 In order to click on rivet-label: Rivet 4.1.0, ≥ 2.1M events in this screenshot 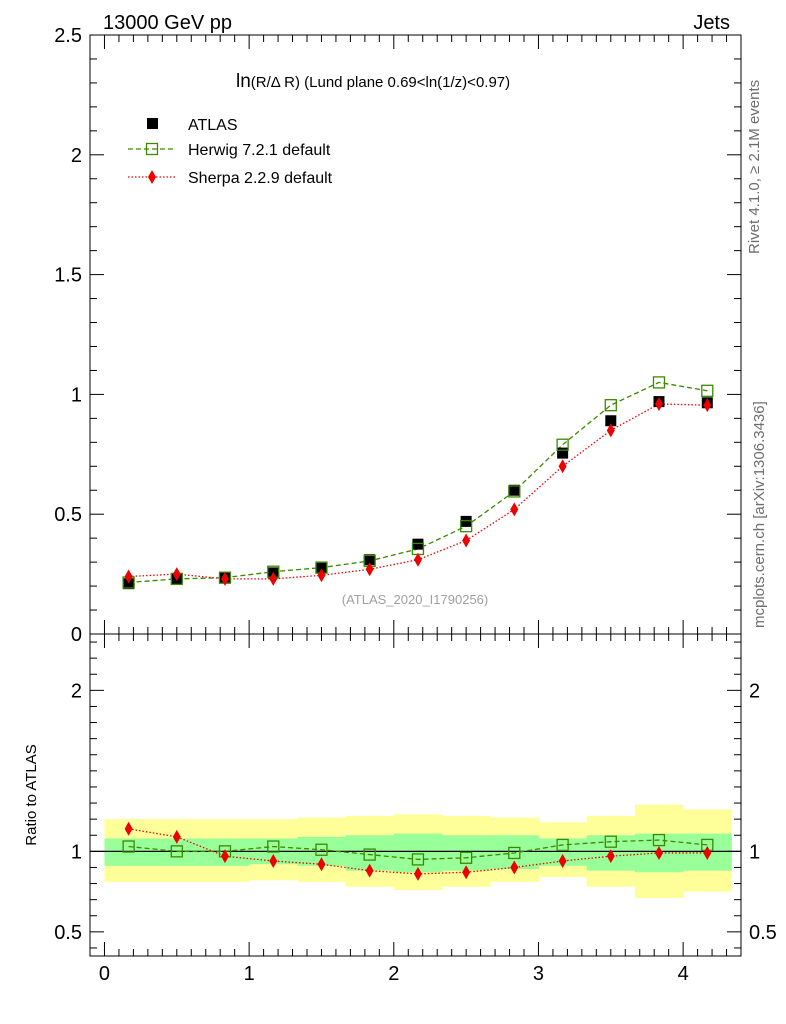, I will do `click(754, 167)`.